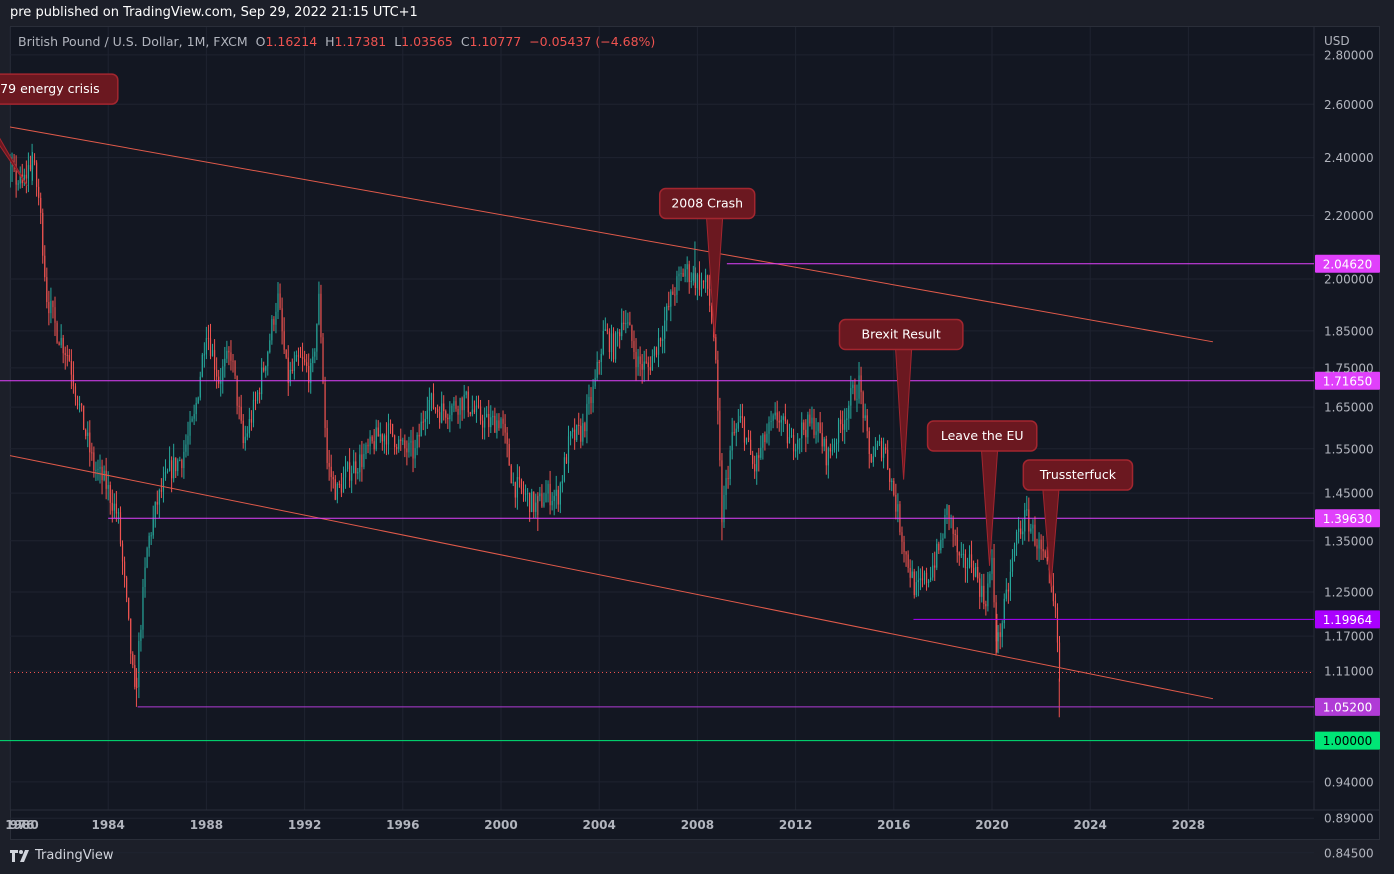  I want to click on callout-text: 1979 energy crisis, so click(50, 88).